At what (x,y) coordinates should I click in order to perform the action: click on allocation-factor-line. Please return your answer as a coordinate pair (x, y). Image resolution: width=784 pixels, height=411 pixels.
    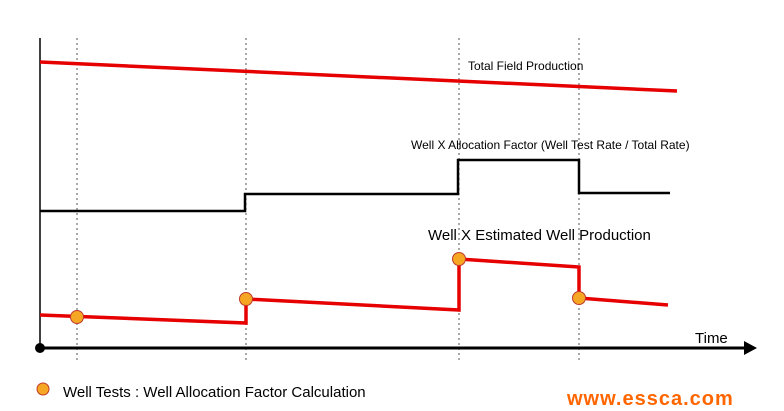
    Looking at the image, I should click on (355, 185).